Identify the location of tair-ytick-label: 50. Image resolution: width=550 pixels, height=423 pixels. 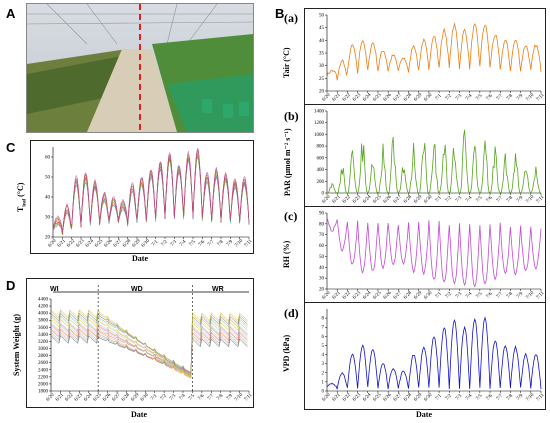
(322, 16).